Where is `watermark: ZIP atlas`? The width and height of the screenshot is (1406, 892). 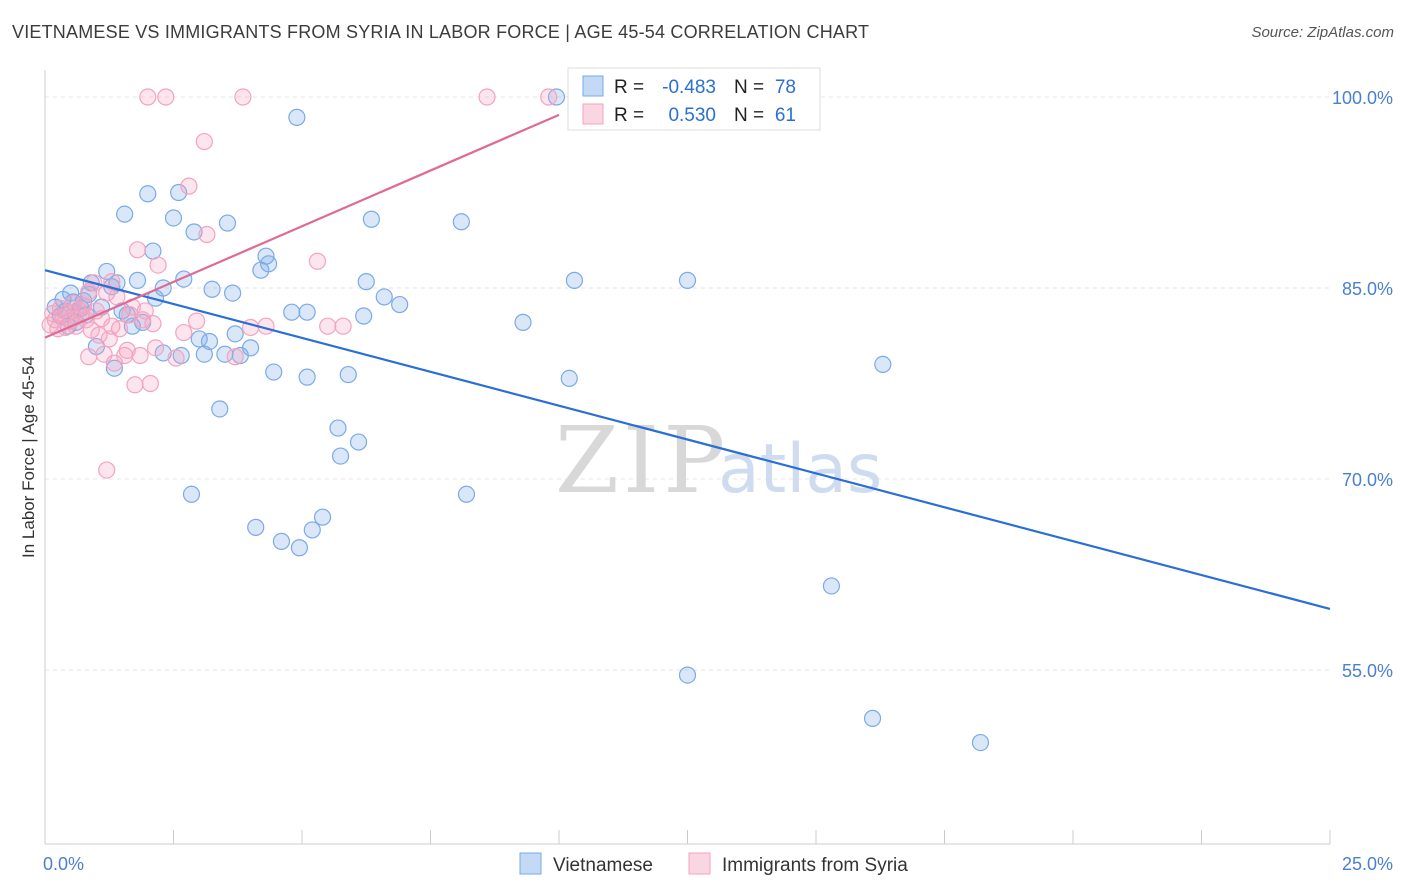
watermark: ZIP atlas is located at coordinates (718, 460).